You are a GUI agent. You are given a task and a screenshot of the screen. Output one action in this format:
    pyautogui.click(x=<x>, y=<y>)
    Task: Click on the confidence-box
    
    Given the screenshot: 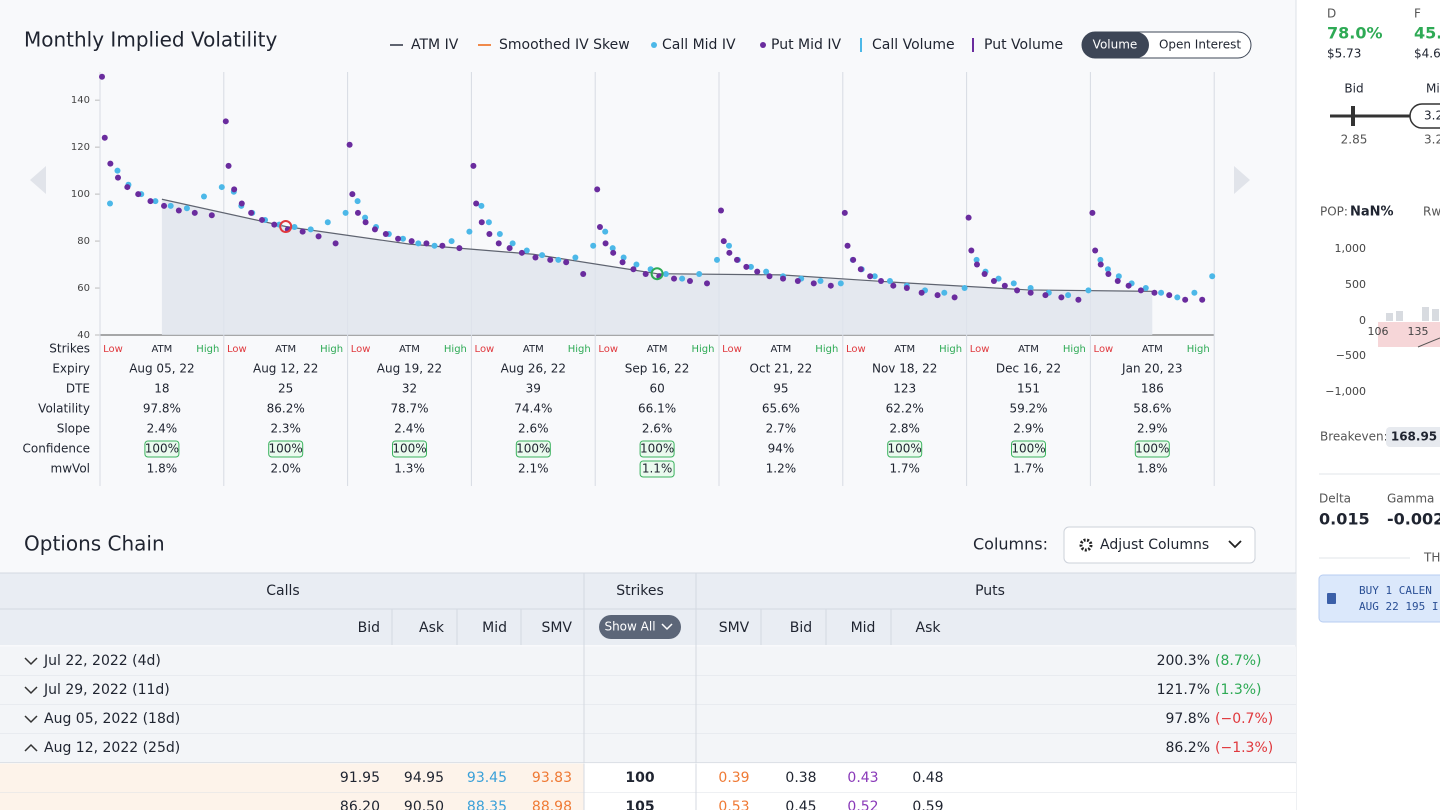 What is the action you would take?
    pyautogui.click(x=409, y=449)
    